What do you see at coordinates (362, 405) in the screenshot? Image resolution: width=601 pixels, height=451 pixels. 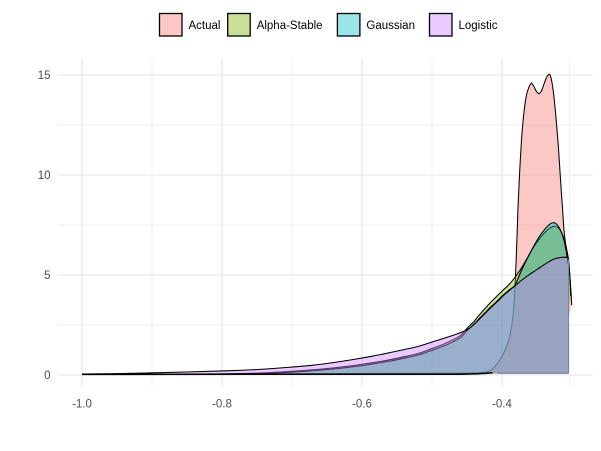 I see `svg-text: -0.6` at bounding box center [362, 405].